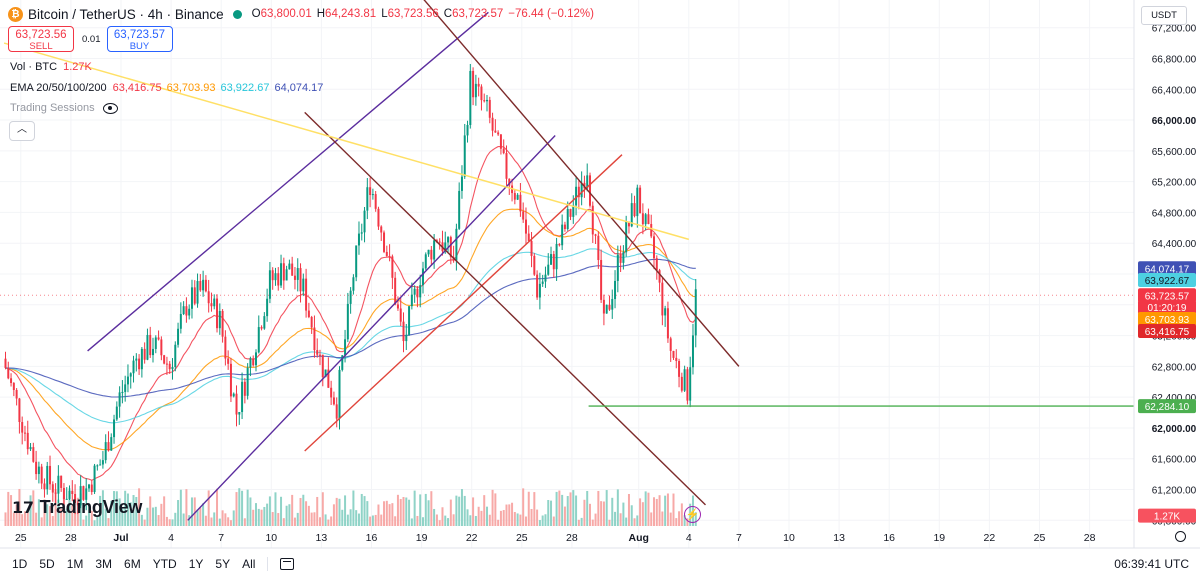  Describe the element at coordinates (196, 564) in the screenshot. I see `range-1y: 1Y` at that location.